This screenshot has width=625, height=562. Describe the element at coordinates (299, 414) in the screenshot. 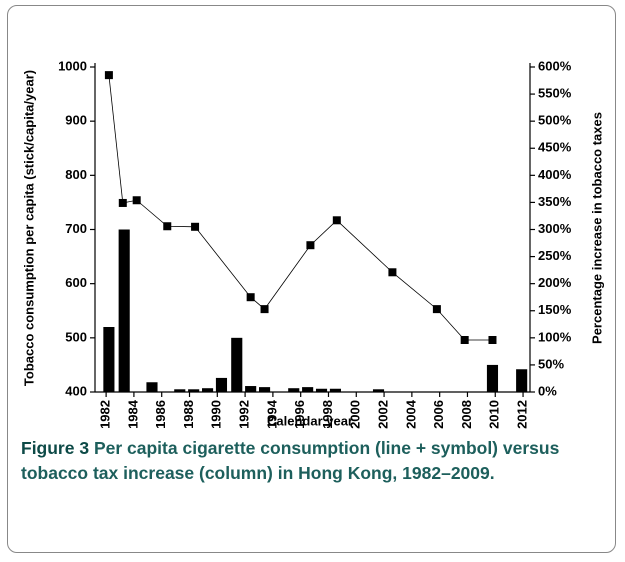

I see `x-tick-label: 1996` at that location.